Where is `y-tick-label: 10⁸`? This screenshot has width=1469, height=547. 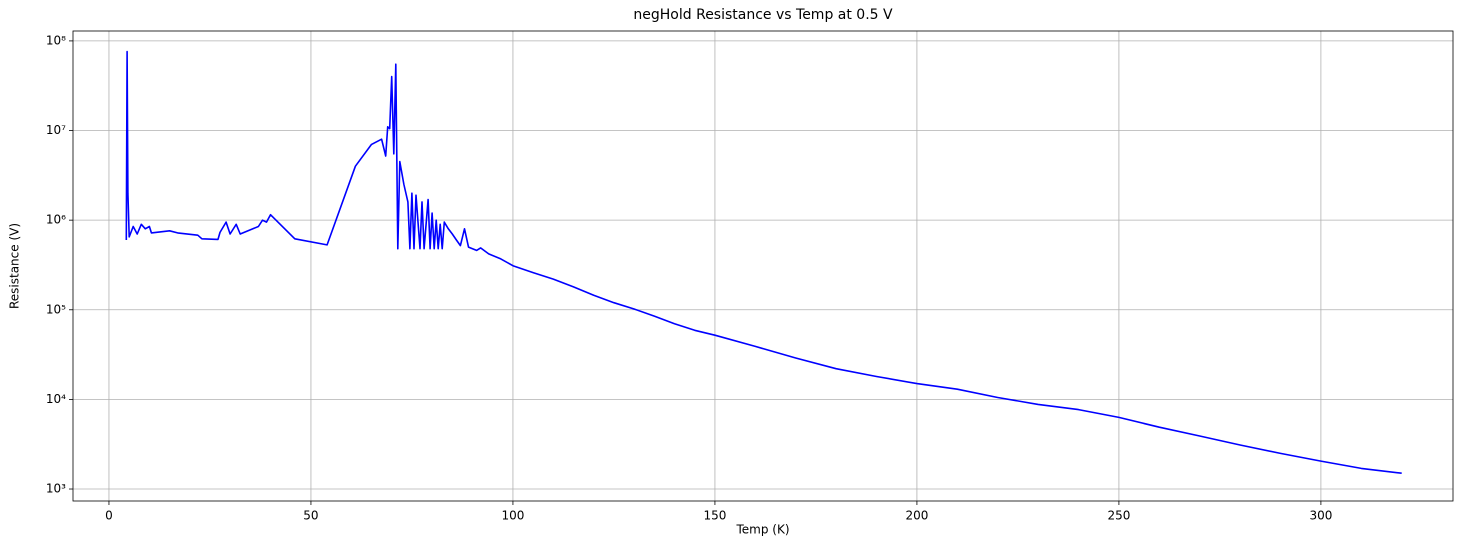 y-tick-label: 10⁸ is located at coordinates (56, 40).